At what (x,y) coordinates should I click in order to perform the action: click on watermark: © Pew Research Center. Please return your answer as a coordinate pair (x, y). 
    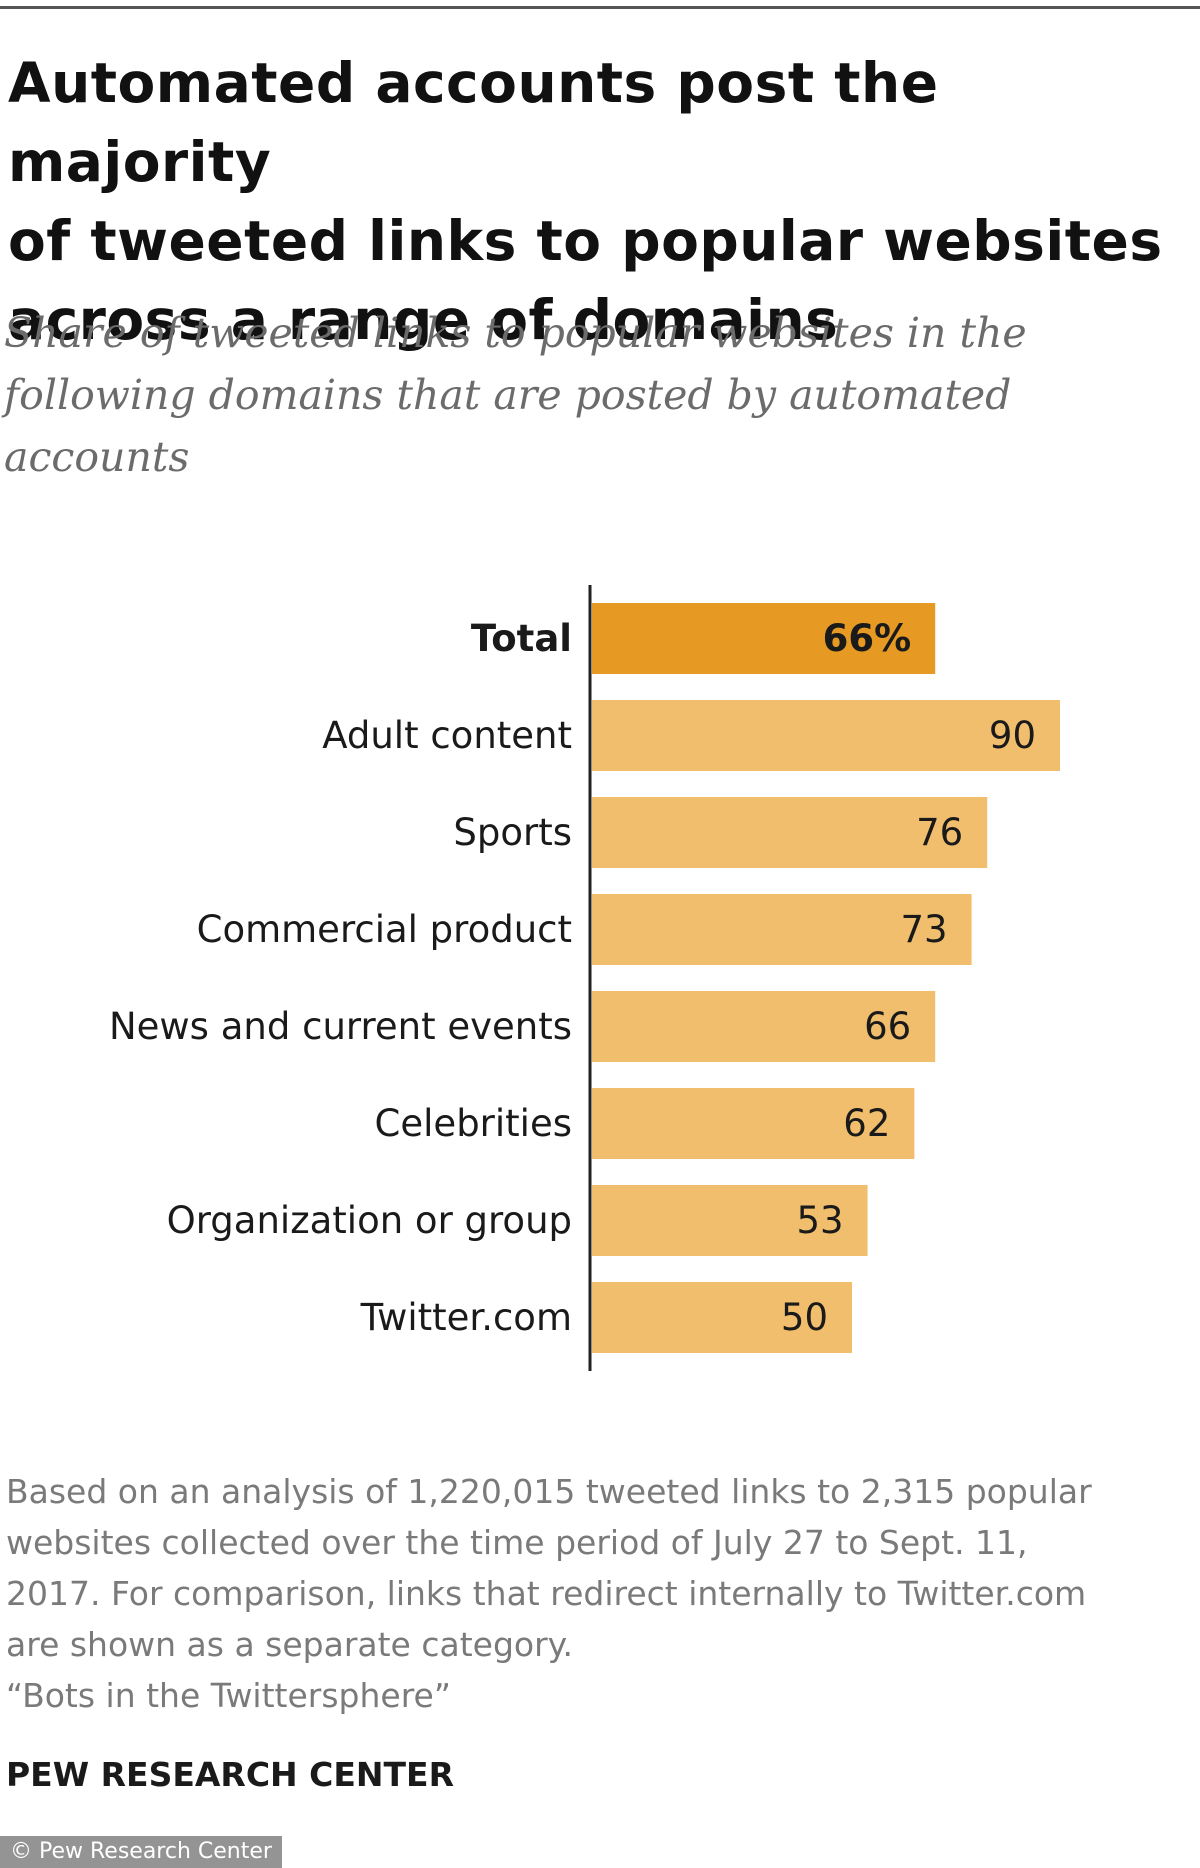
    Looking at the image, I should click on (141, 1852).